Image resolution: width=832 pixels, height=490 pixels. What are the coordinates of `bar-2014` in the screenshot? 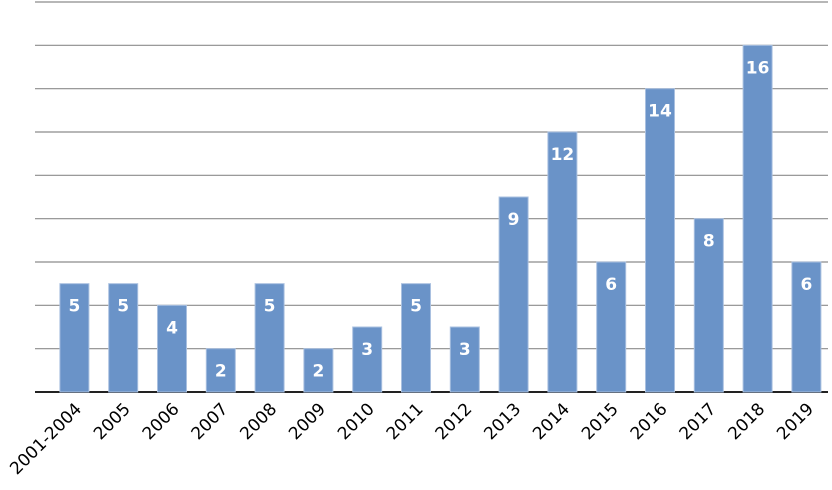 It's located at (562, 262).